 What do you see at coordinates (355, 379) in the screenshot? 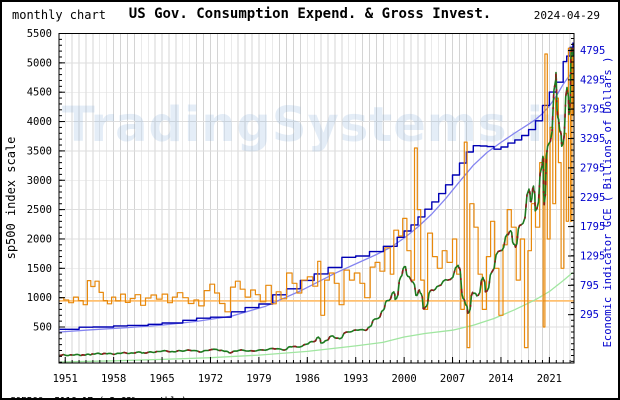
I see `svg-text: 1993` at bounding box center [355, 379].